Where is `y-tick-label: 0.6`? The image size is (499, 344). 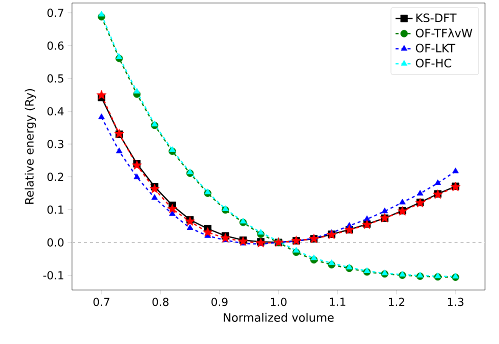
y-tick-label: 0.6 is located at coordinates (55, 45).